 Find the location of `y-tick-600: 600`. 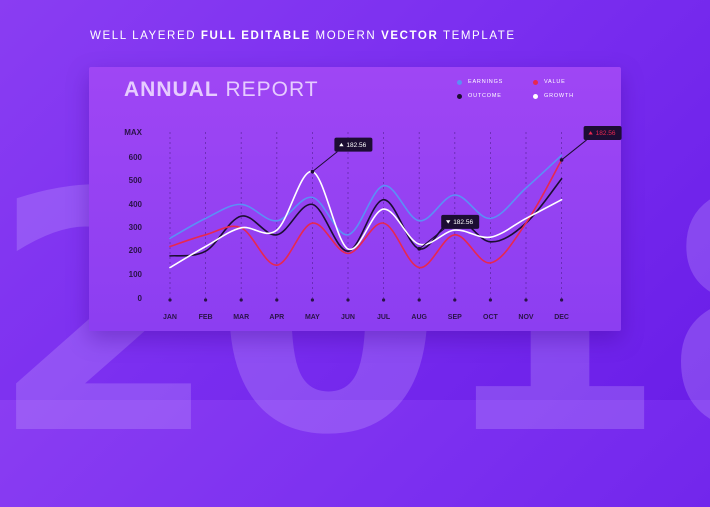

y-tick-600: 600 is located at coordinates (136, 157).